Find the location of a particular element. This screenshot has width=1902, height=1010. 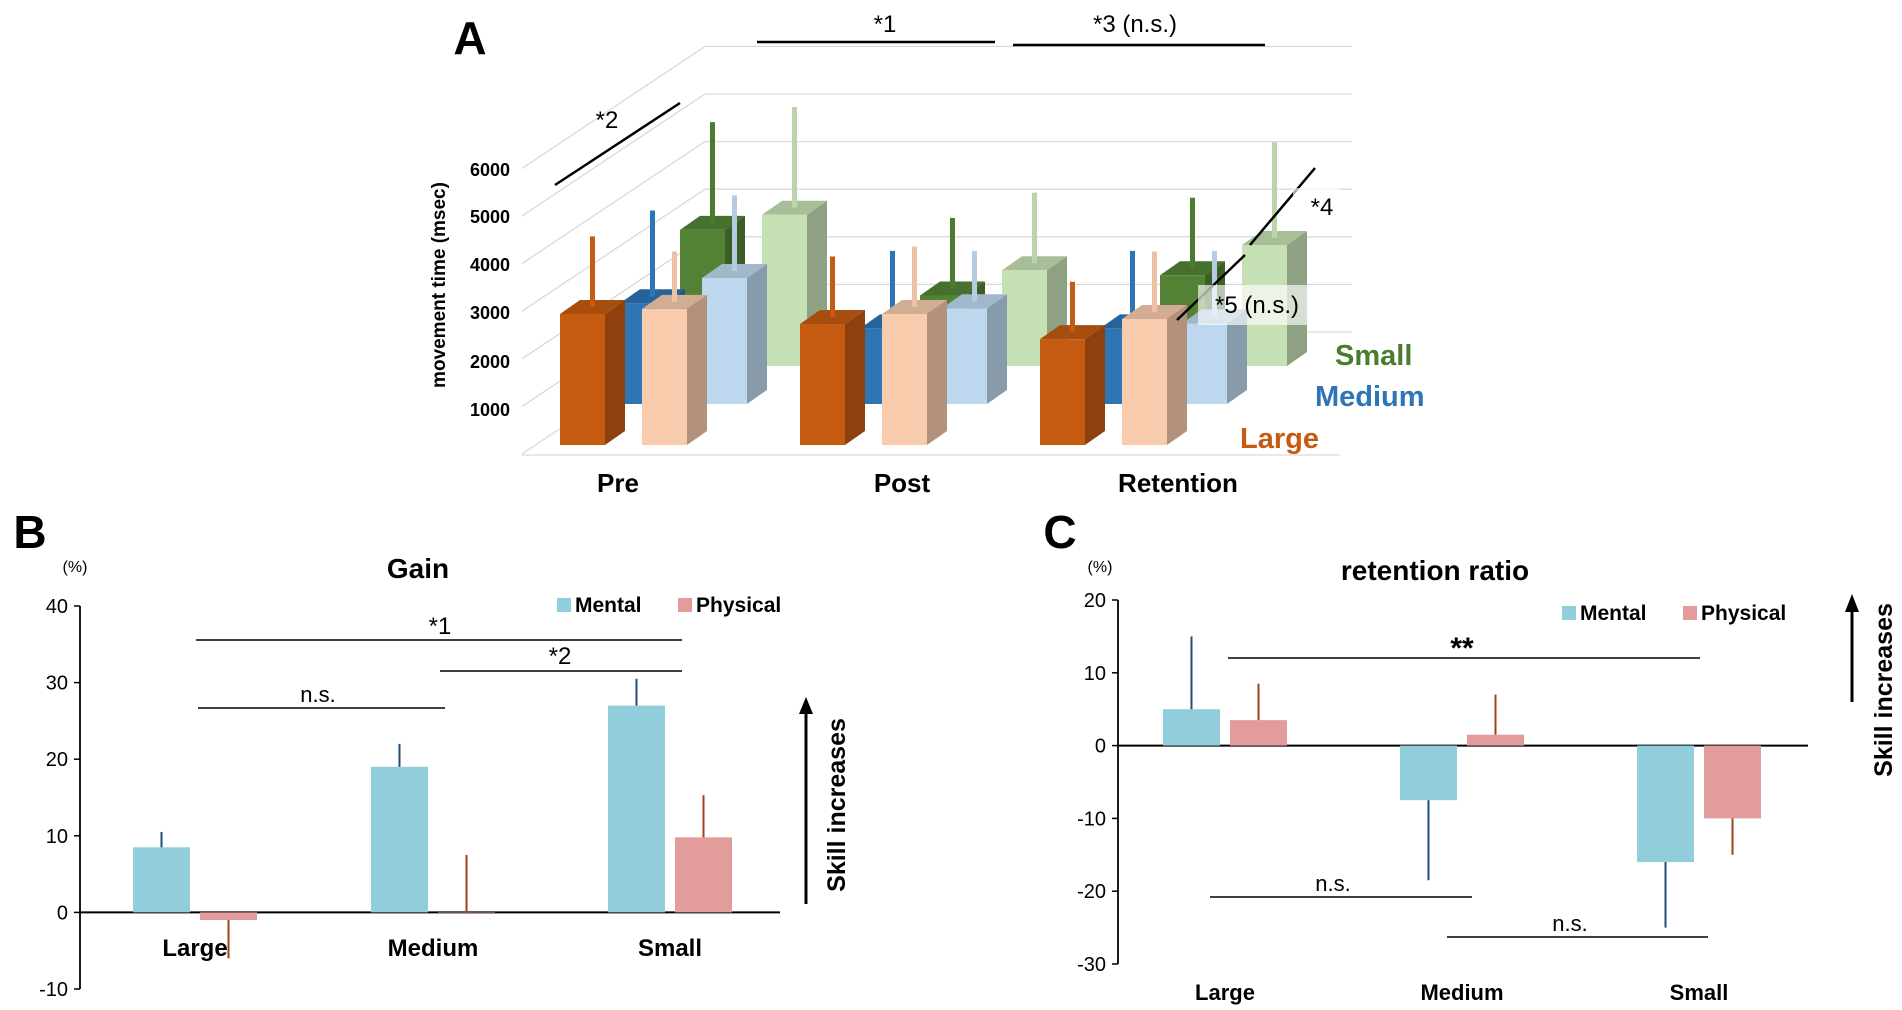

bar-large-physical-post is located at coordinates (904, 379).